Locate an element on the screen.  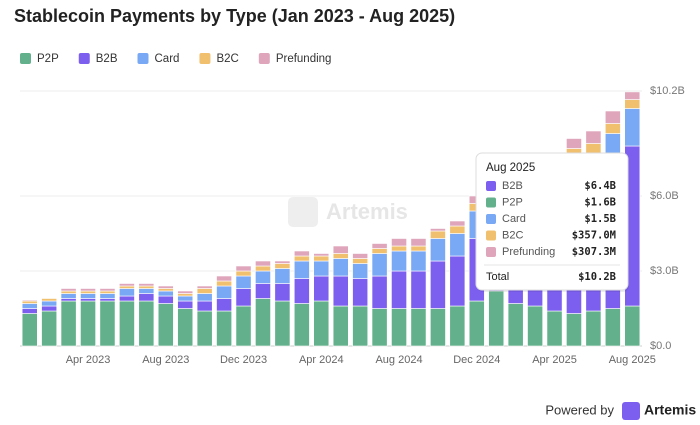
tooltip-label: Card is located at coordinates (514, 219).